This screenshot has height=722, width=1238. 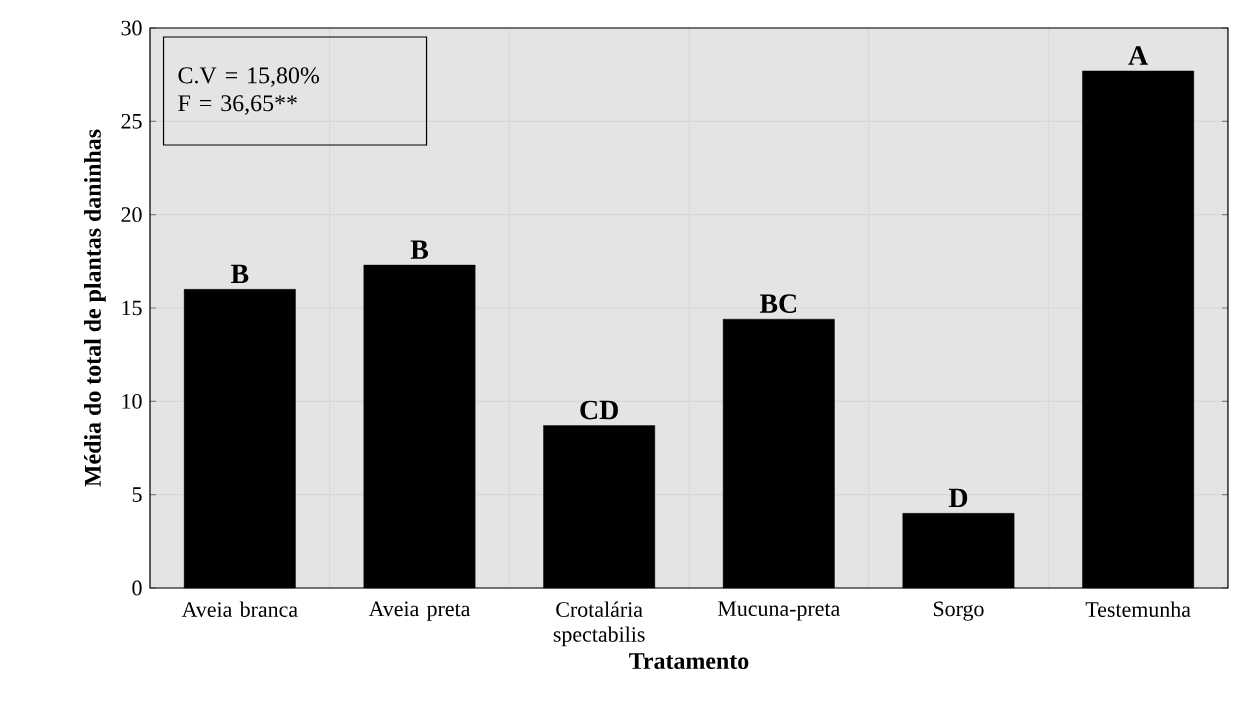 What do you see at coordinates (599, 624) in the screenshot?
I see `x-tick-label: Crotalária spectabilis` at bounding box center [599, 624].